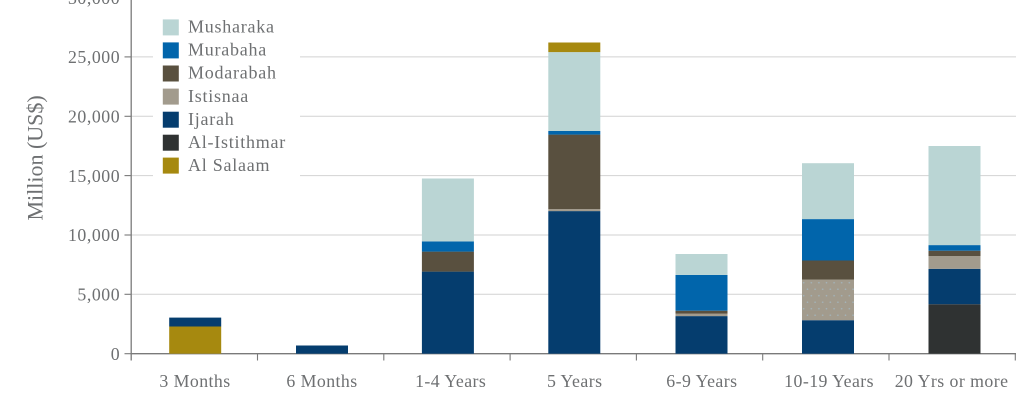 The height and width of the screenshot is (402, 1022). Describe the element at coordinates (115, 354) in the screenshot. I see `svg-text: 0` at that location.